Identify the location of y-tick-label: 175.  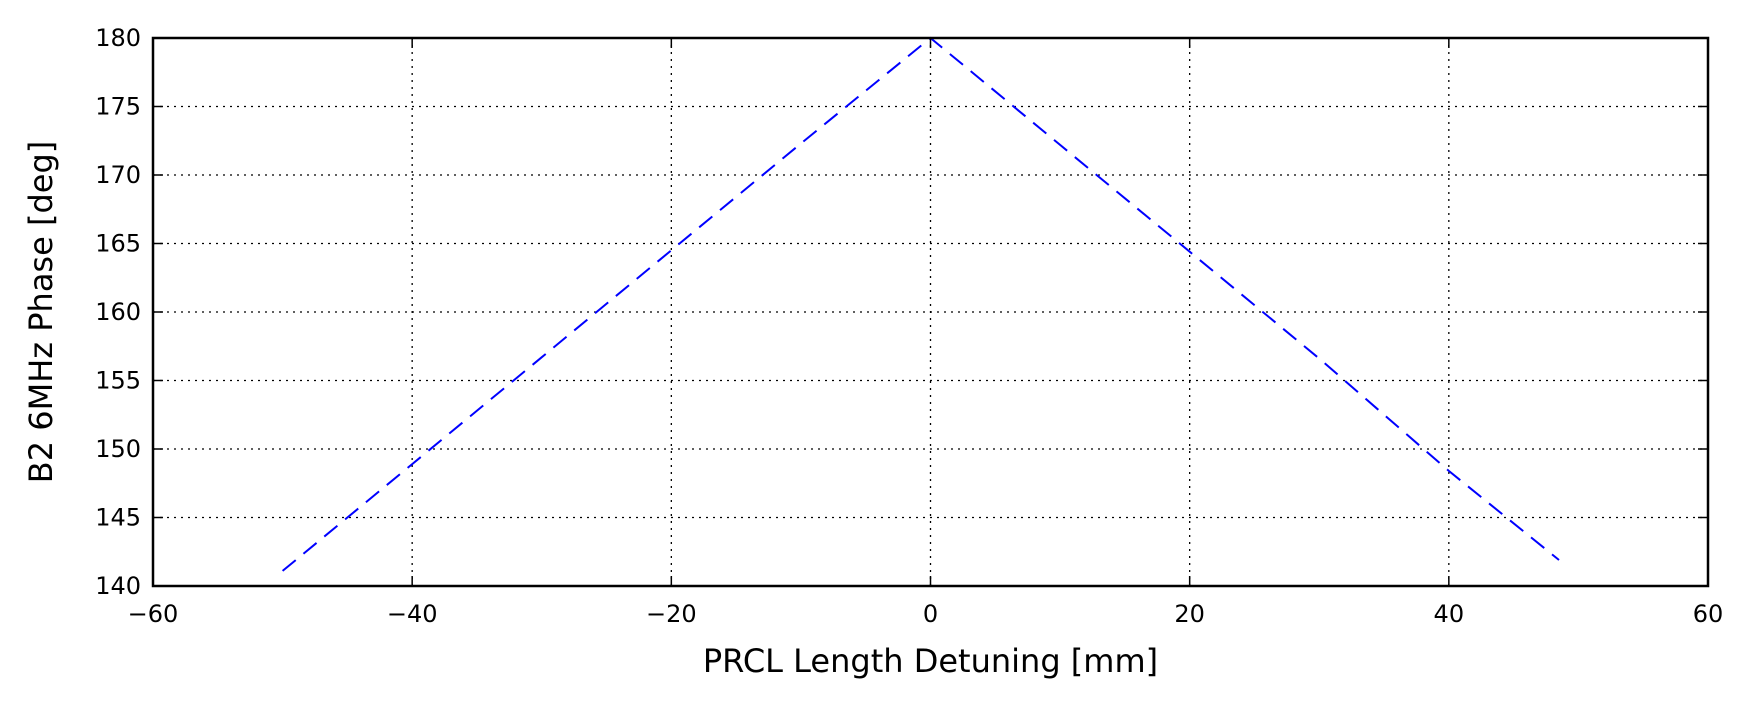
(118, 107).